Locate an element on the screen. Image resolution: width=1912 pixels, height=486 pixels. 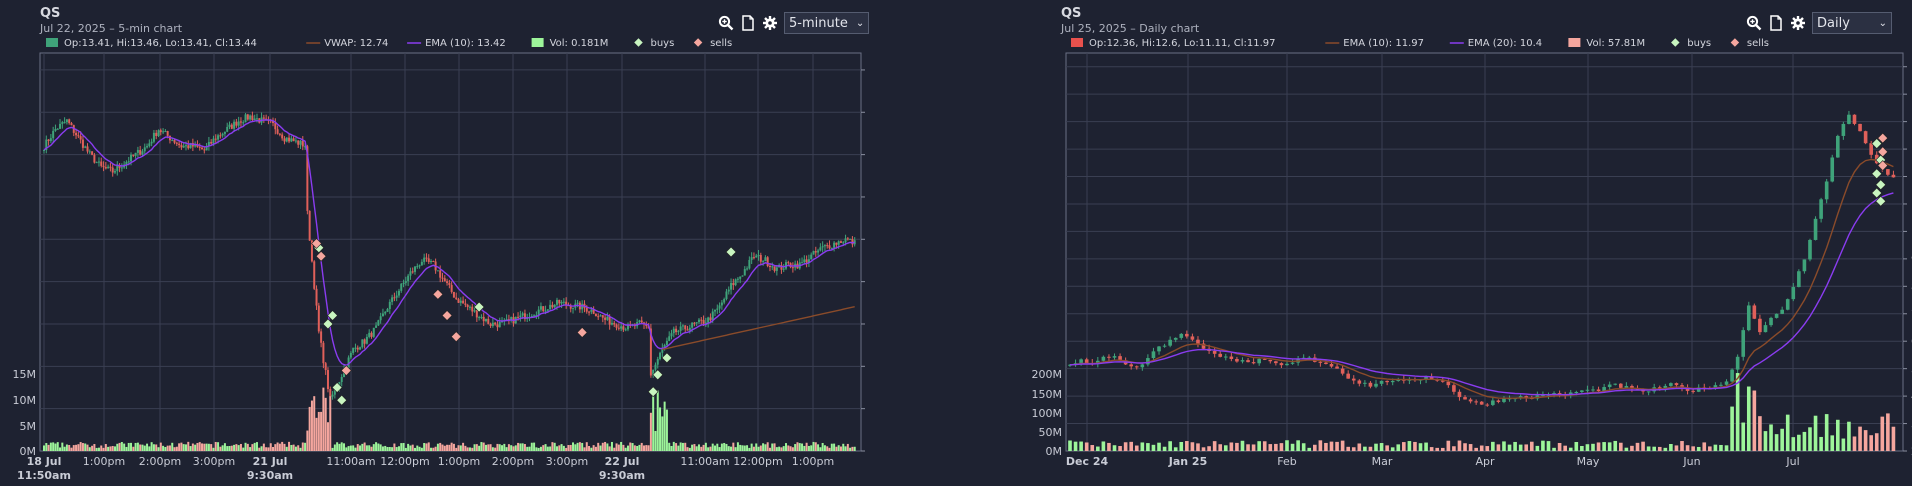
price-tick-label: 14.5 is located at coordinates (869, 155).